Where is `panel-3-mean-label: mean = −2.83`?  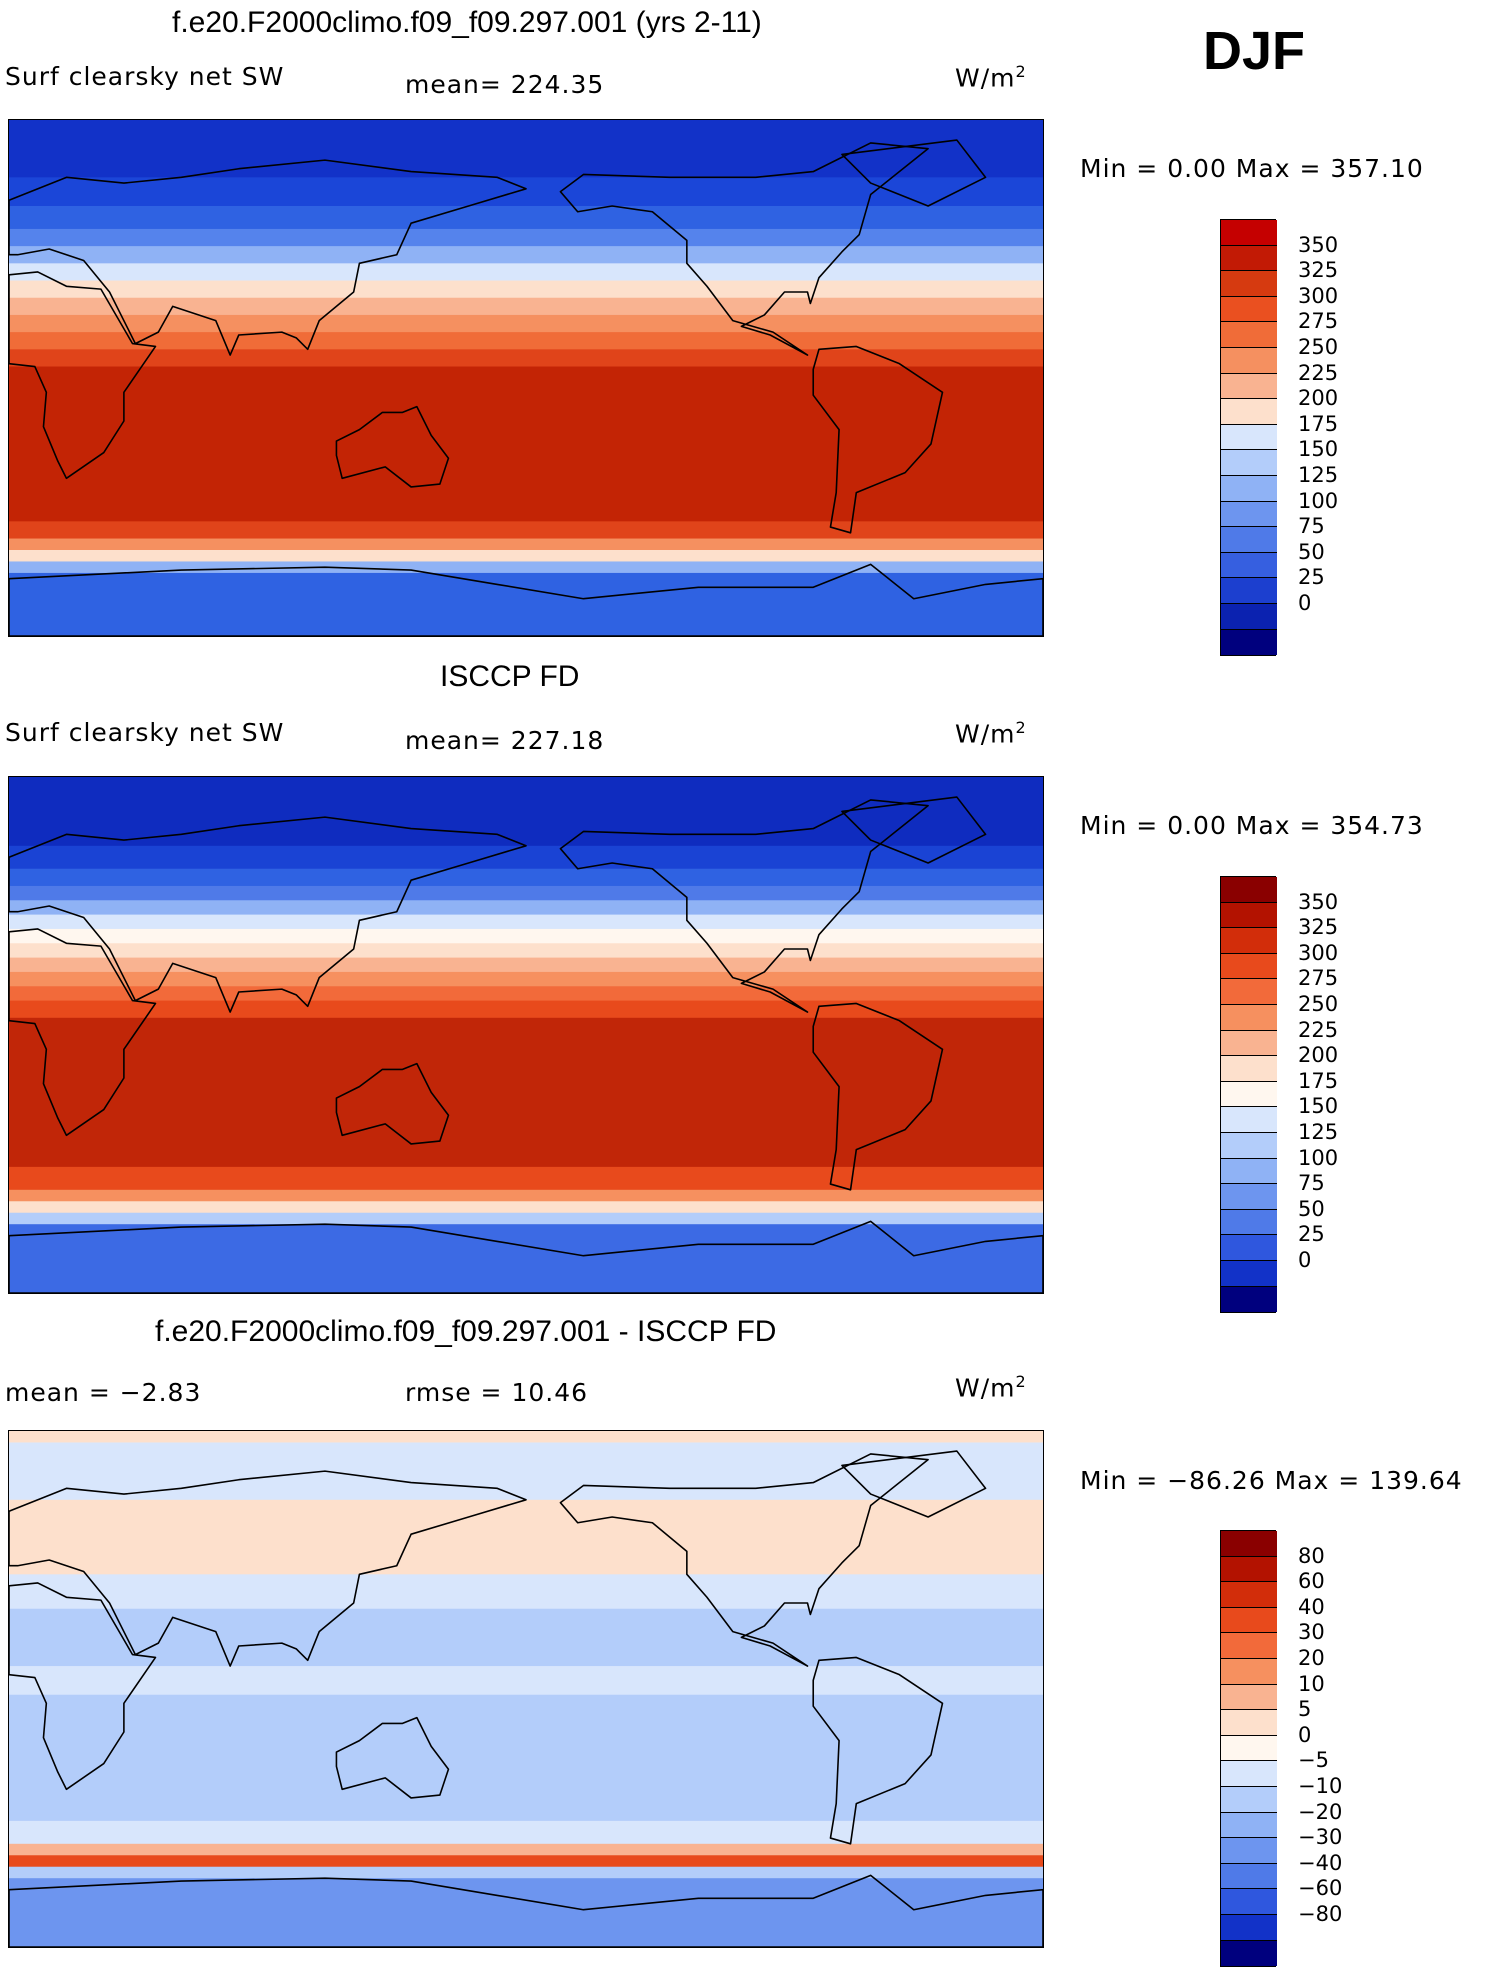 panel-3-mean-label: mean = −2.83 is located at coordinates (103, 1392).